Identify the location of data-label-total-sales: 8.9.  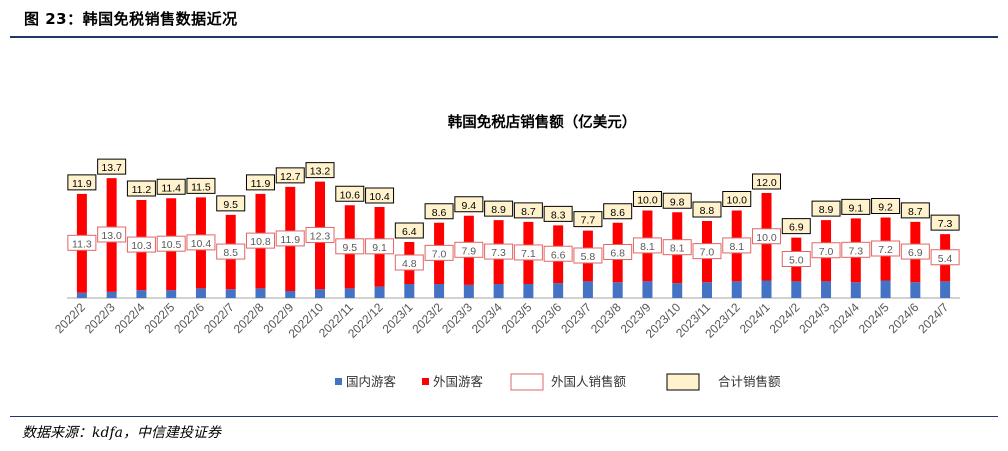
(498, 210).